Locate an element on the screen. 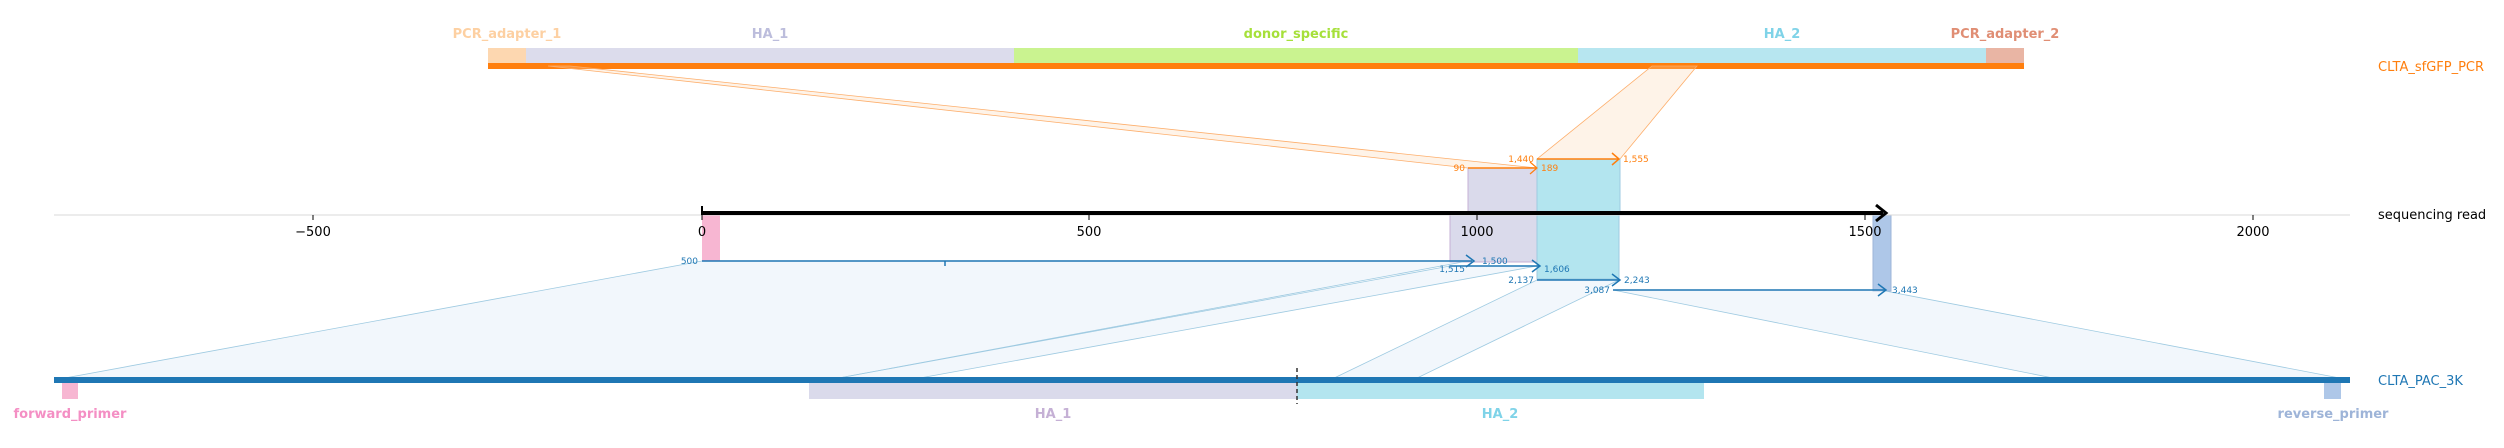 Image resolution: width=2504 pixels, height=448 pixels. top-feature-label: HA_1 is located at coordinates (770, 34).